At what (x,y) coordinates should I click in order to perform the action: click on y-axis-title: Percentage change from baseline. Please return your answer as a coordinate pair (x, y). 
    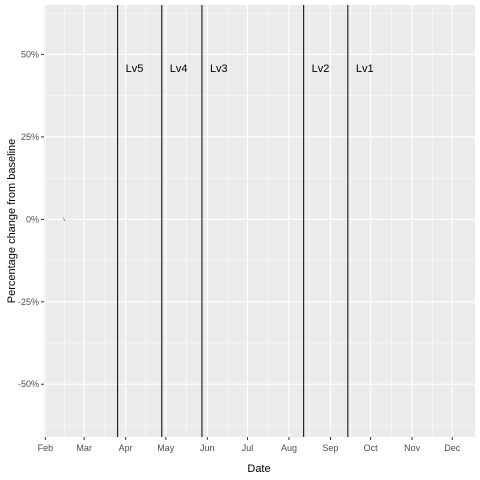
    Looking at the image, I should click on (12, 221).